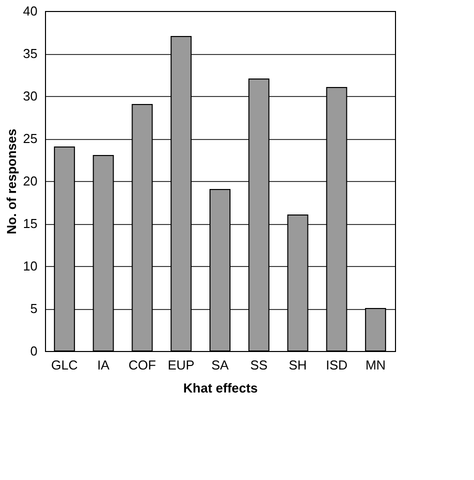  I want to click on x-axis-title: Khat effects, so click(220, 388).